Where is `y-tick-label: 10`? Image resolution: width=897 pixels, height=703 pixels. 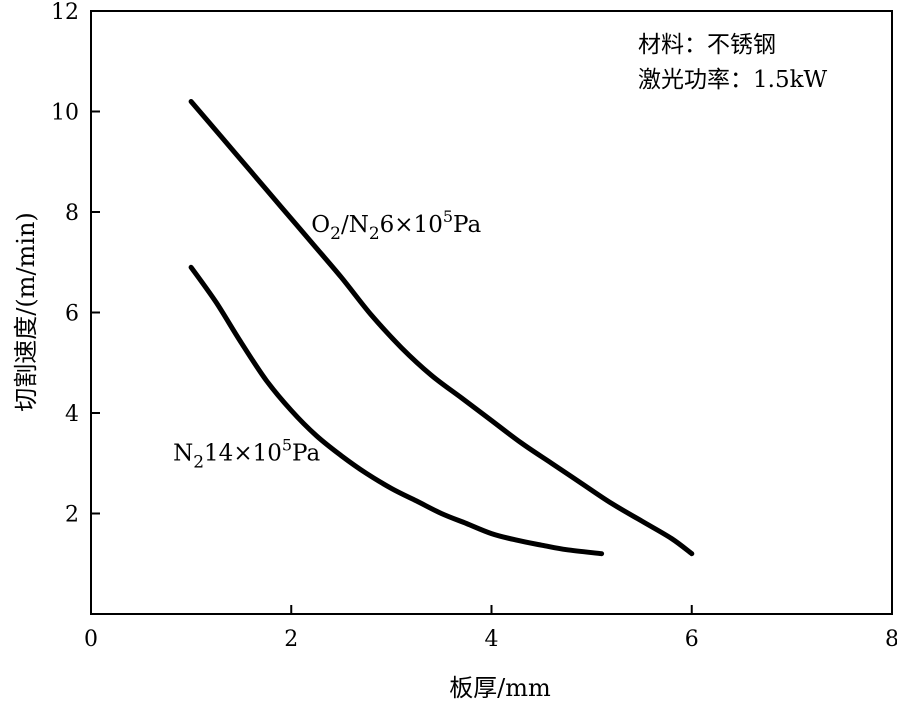 y-tick-label: 10 is located at coordinates (65, 113).